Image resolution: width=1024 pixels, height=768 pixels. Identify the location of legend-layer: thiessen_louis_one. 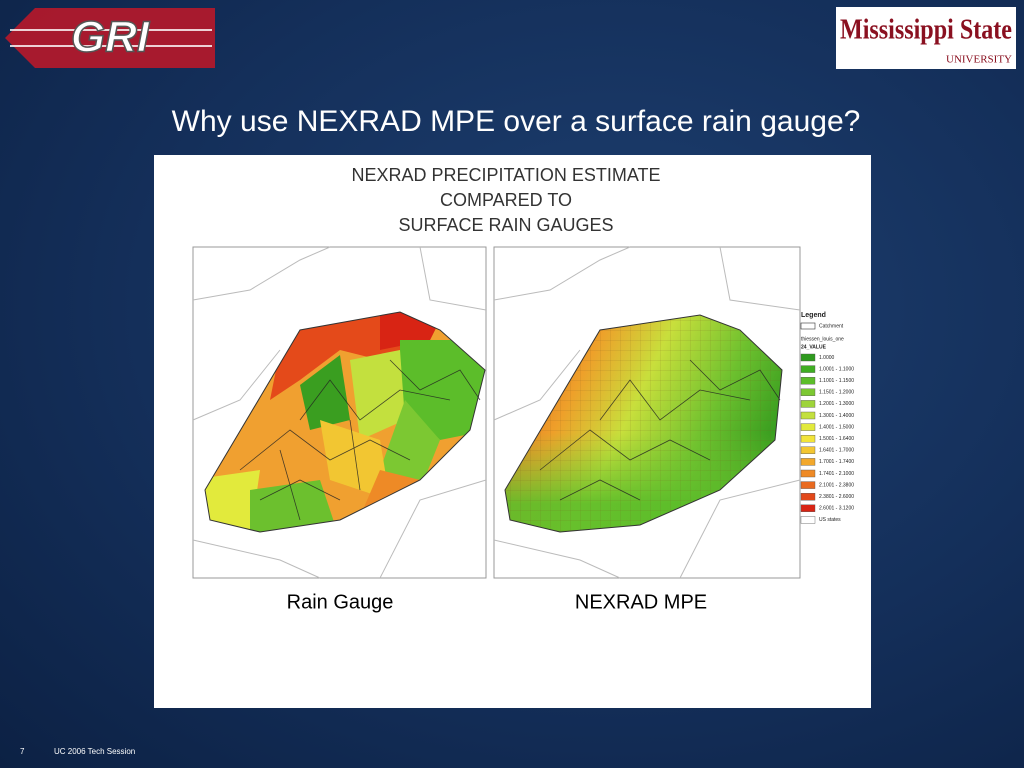
(822, 339).